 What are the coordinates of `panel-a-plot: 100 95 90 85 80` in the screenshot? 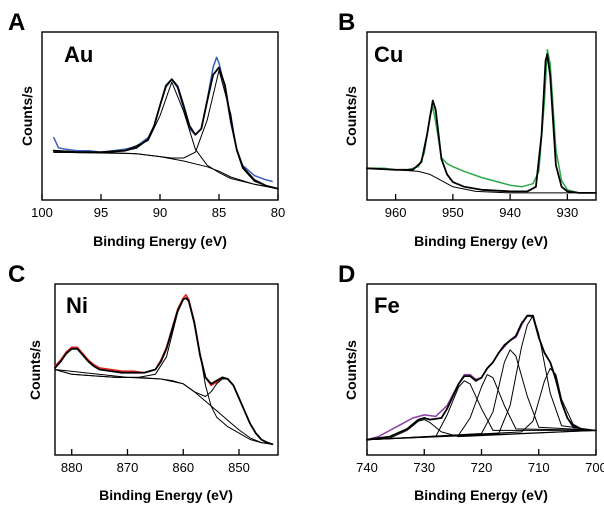 It's located at (158, 138).